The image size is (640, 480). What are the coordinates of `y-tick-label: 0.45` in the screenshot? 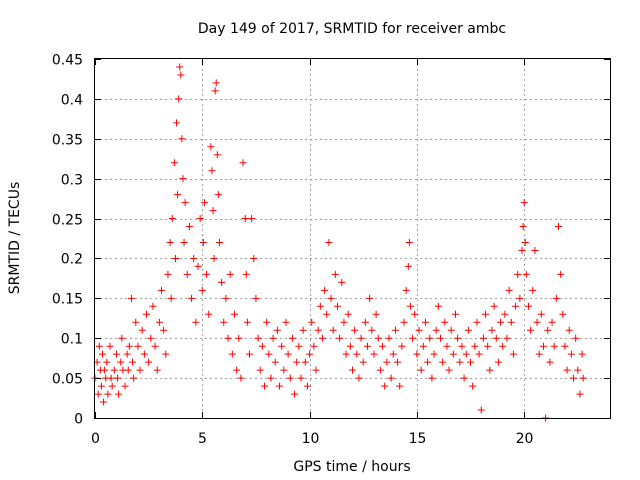 It's located at (67, 61).